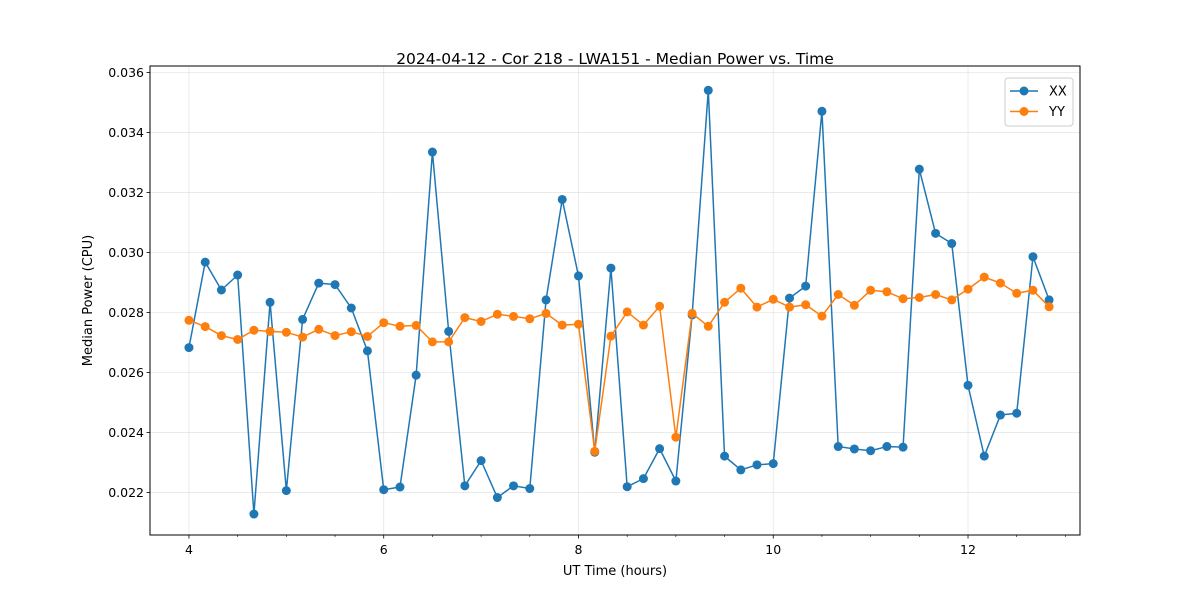 Image resolution: width=1200 pixels, height=600 pixels. I want to click on legend-xx-label: XX, so click(1058, 92).